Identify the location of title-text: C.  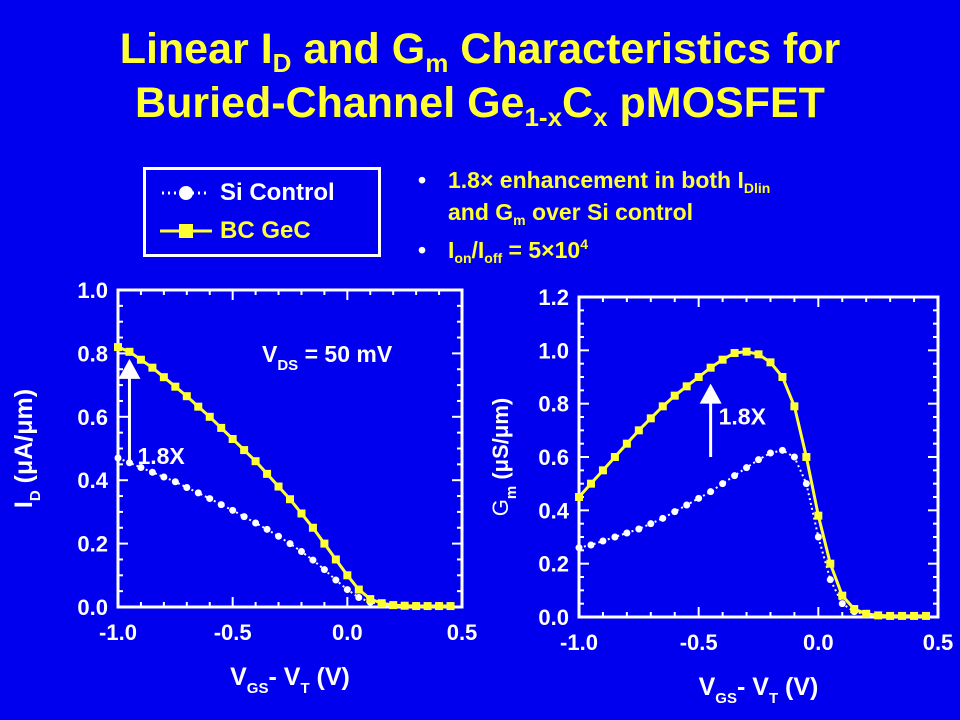
(578, 103).